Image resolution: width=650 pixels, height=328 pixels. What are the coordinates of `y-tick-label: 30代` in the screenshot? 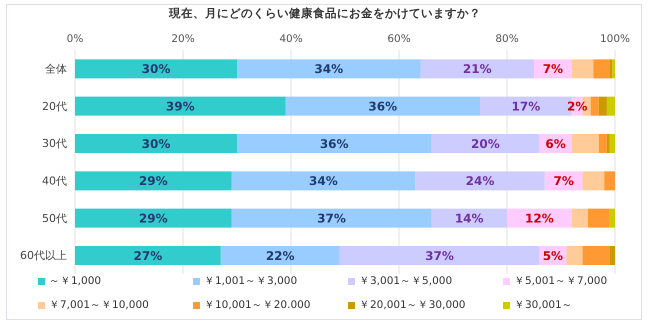 It's located at (54, 143).